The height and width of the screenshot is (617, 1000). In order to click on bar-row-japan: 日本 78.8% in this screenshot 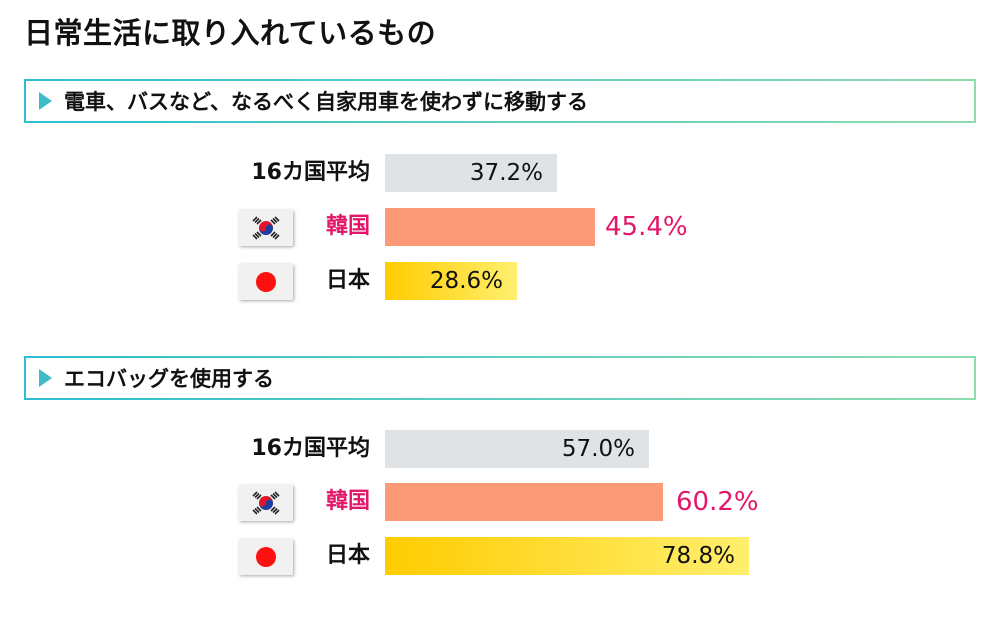, I will do `click(500, 557)`.